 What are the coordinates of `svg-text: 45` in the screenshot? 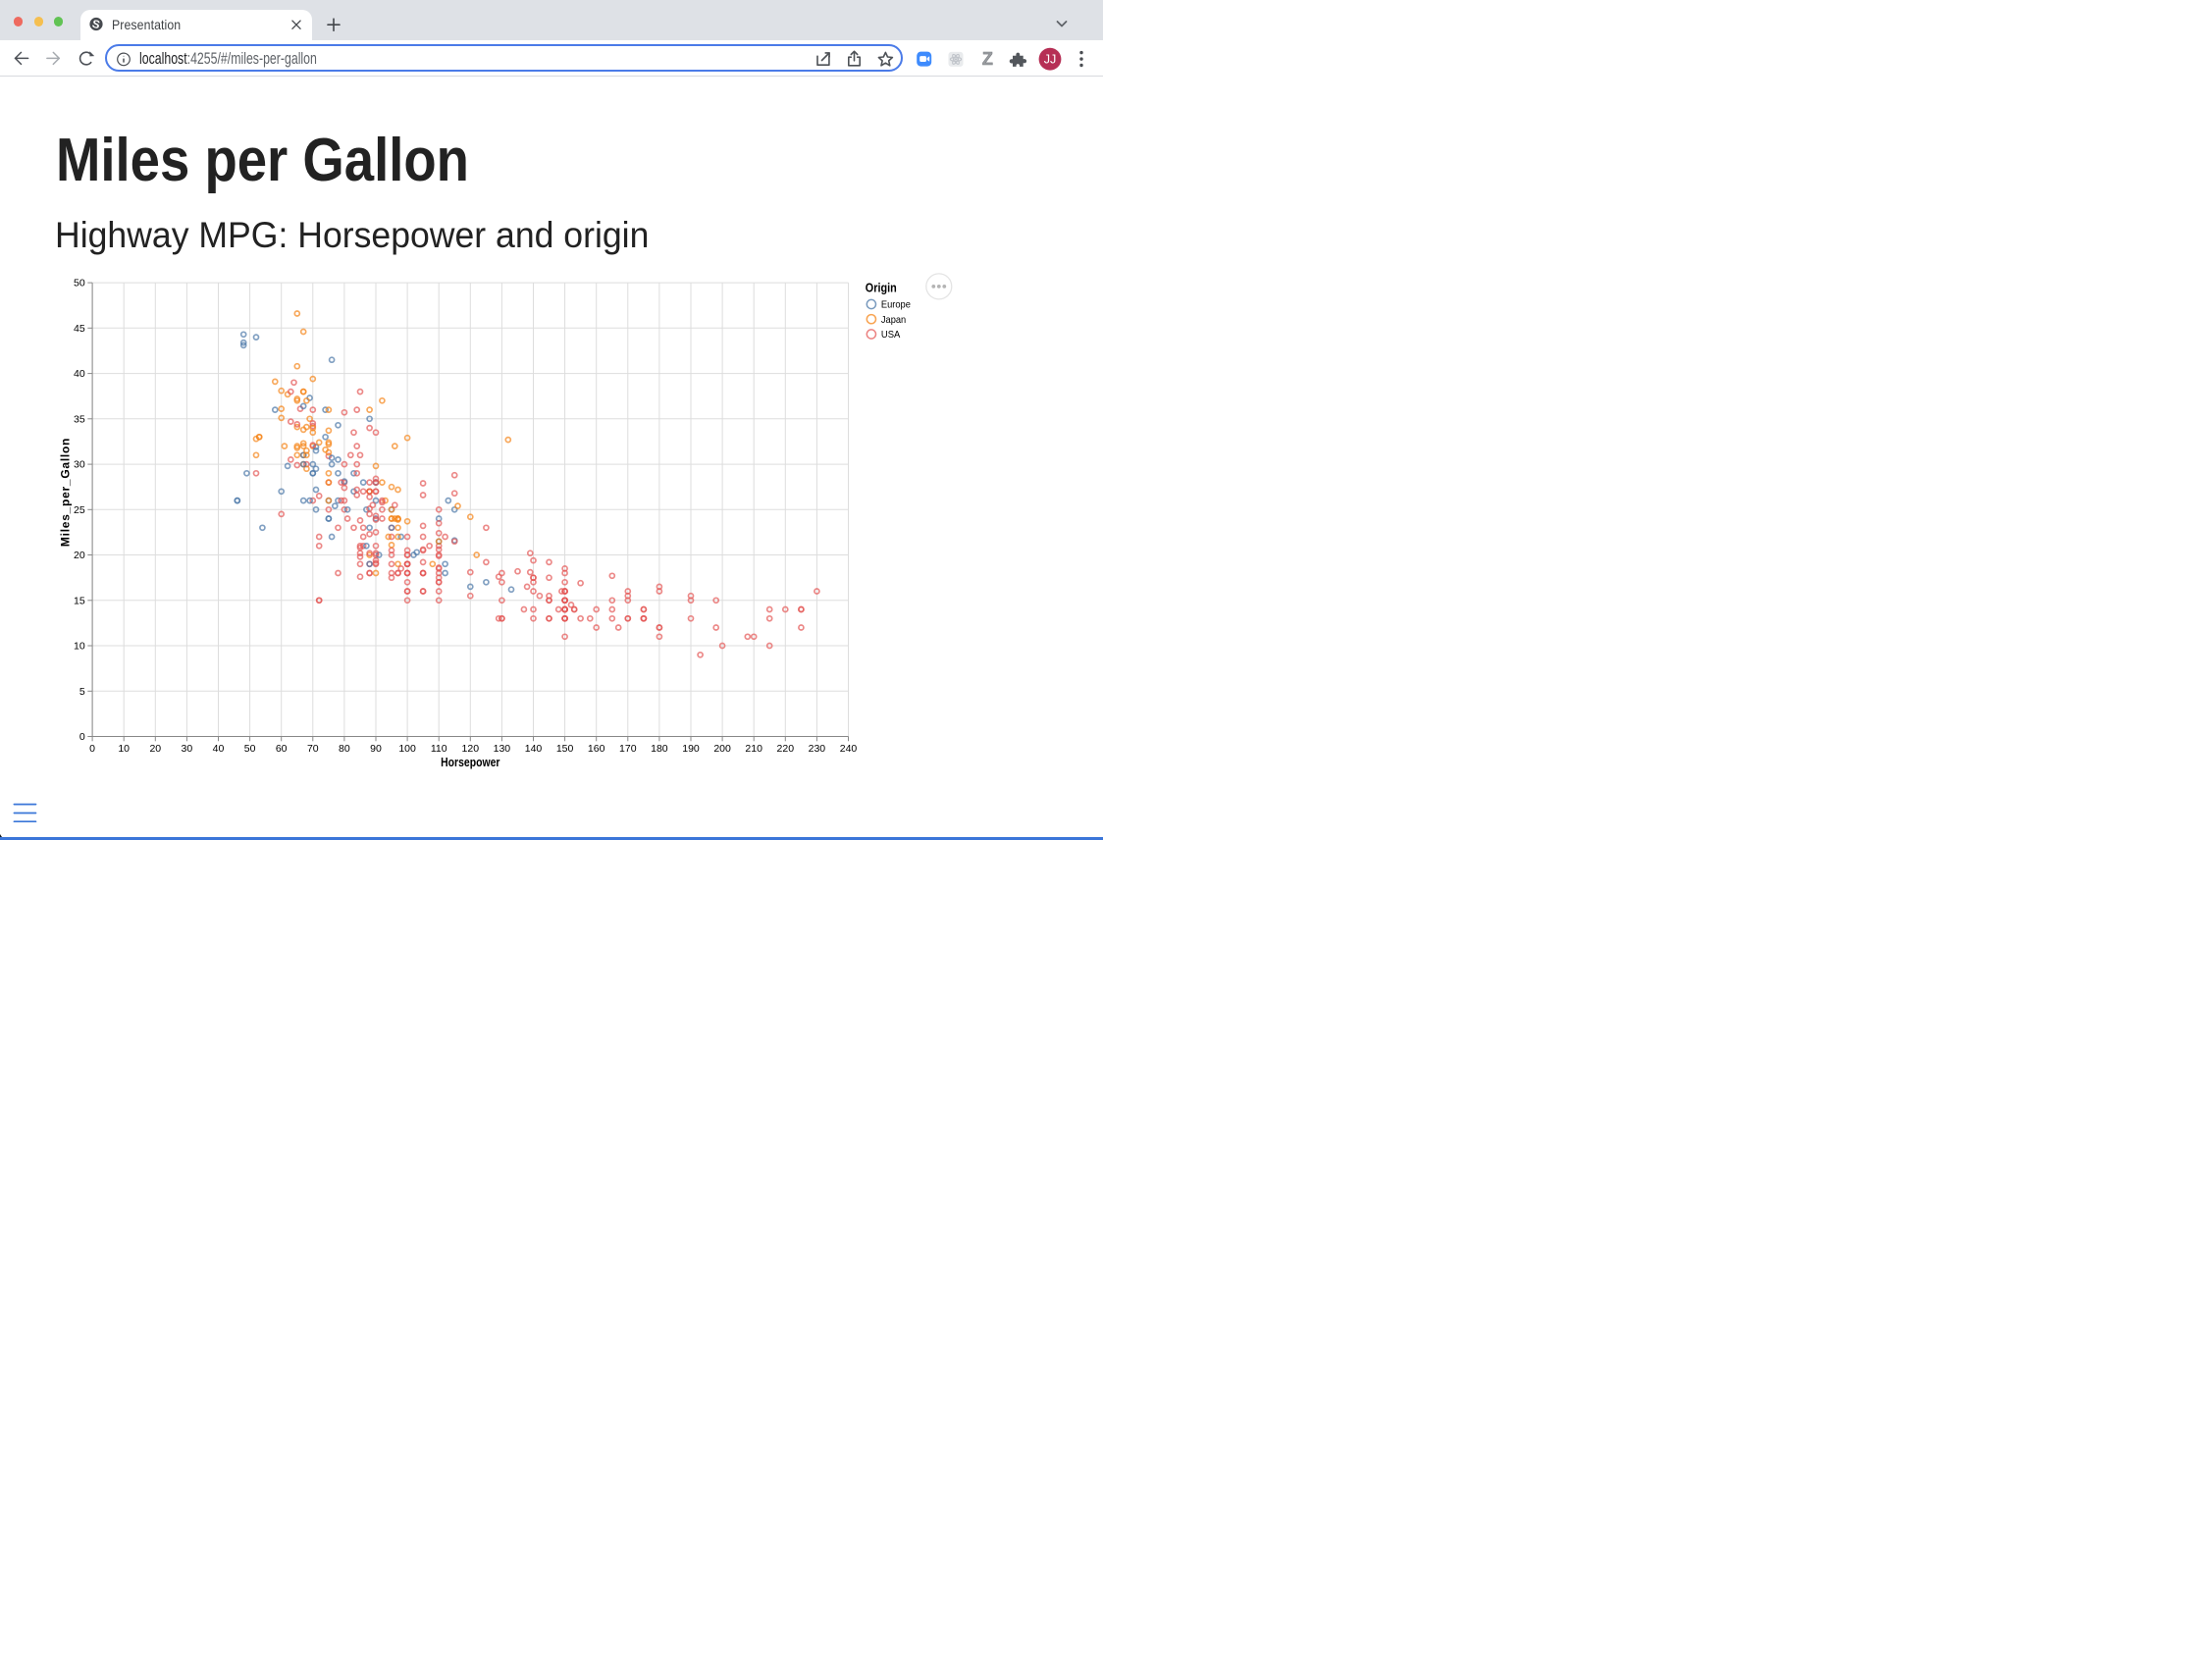 It's located at (80, 329).